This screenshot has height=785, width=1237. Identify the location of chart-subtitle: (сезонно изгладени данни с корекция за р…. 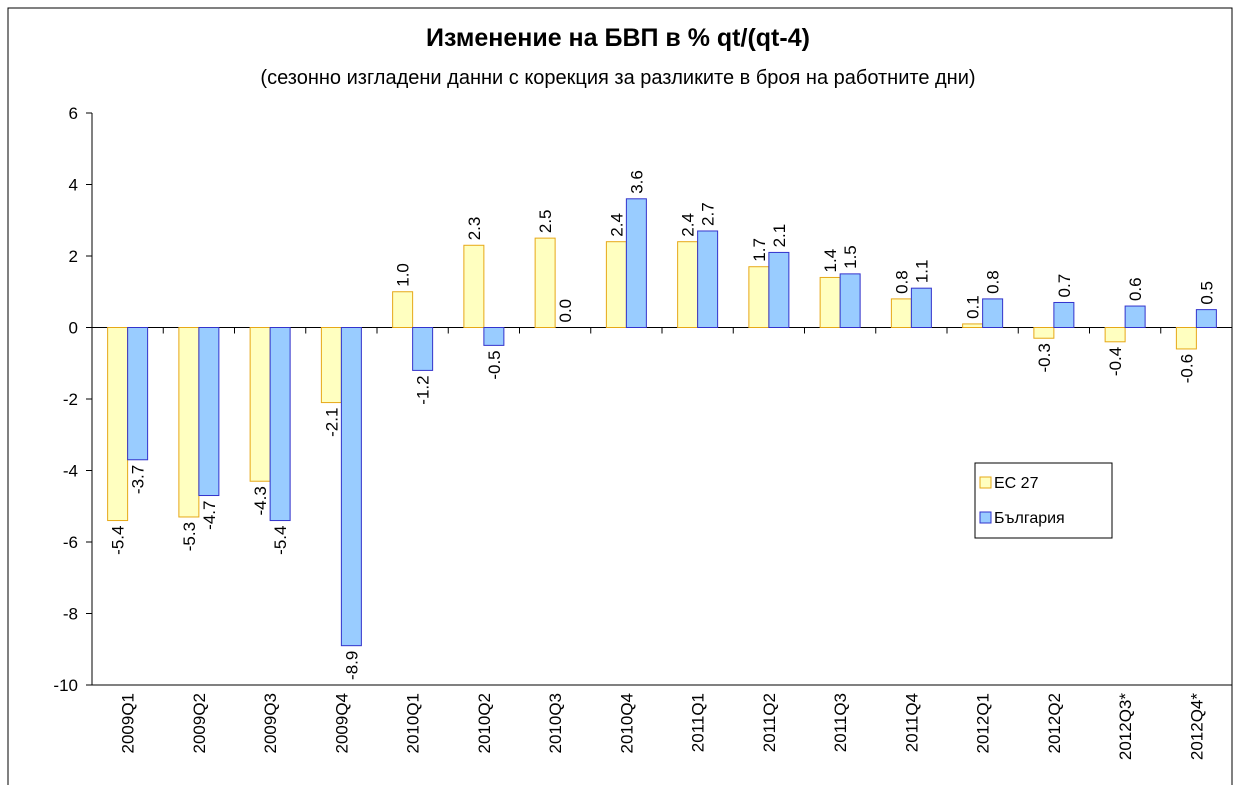
(617, 78).